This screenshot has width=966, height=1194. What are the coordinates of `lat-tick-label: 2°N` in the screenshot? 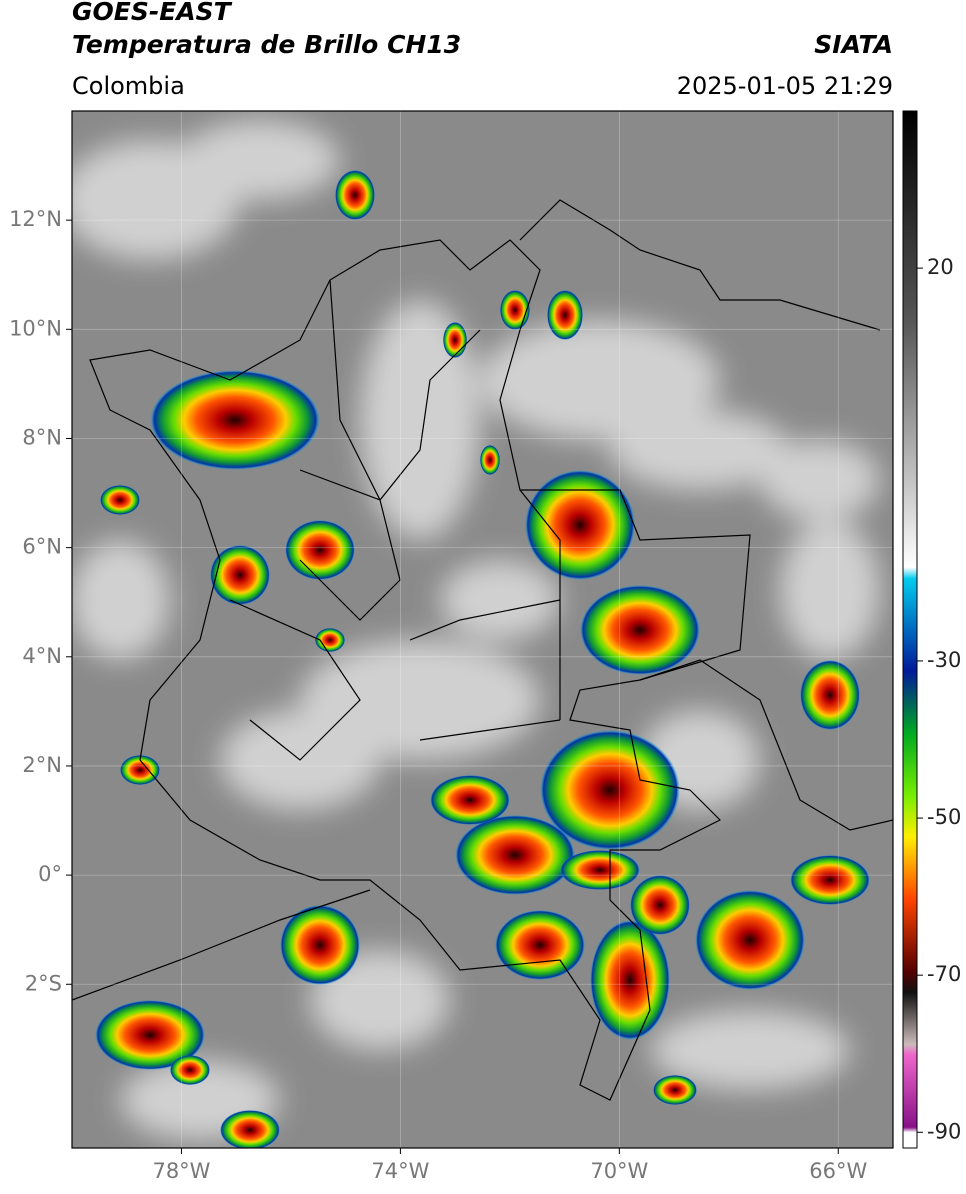 It's located at (42, 765).